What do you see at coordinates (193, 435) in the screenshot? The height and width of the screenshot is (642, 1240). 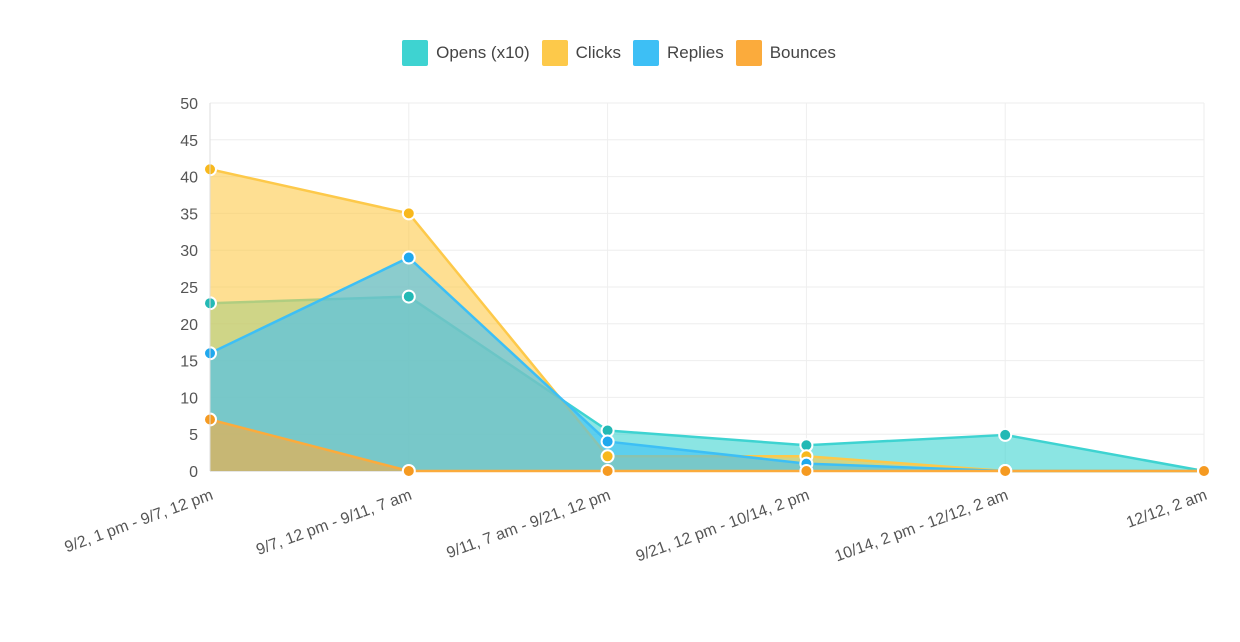 I see `y-tick-label: 5` at bounding box center [193, 435].